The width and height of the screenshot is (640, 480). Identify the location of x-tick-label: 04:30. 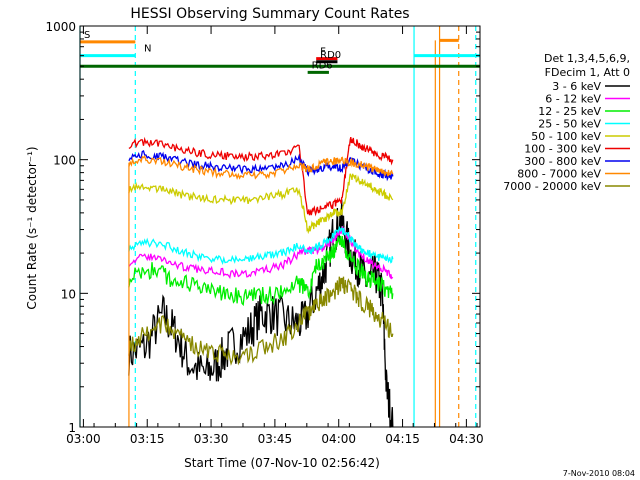
(466, 439).